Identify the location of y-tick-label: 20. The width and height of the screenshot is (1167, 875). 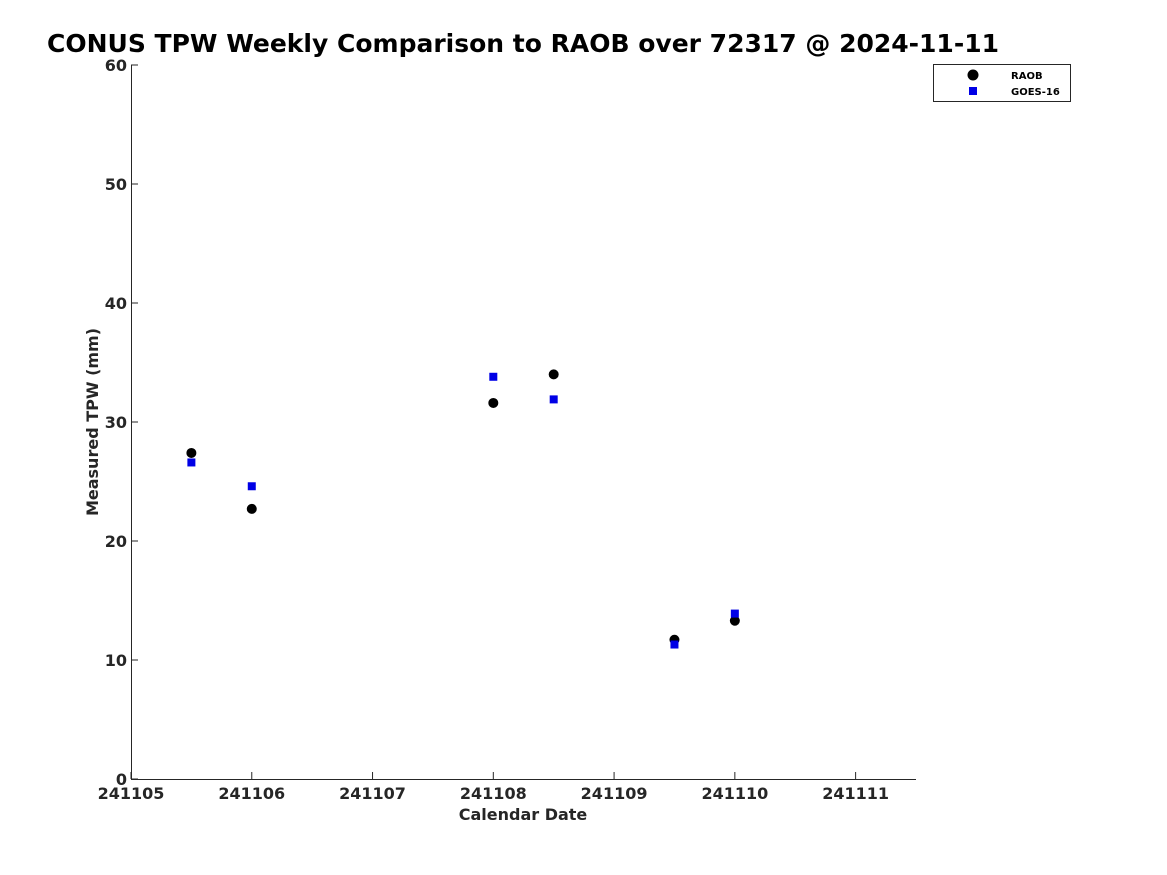
(116, 541).